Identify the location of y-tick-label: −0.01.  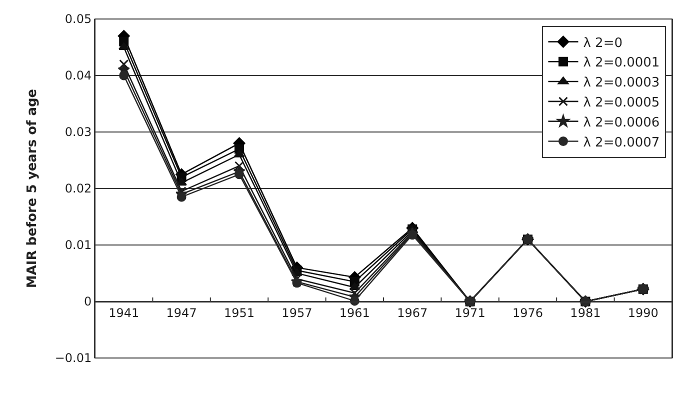
(73, 358).